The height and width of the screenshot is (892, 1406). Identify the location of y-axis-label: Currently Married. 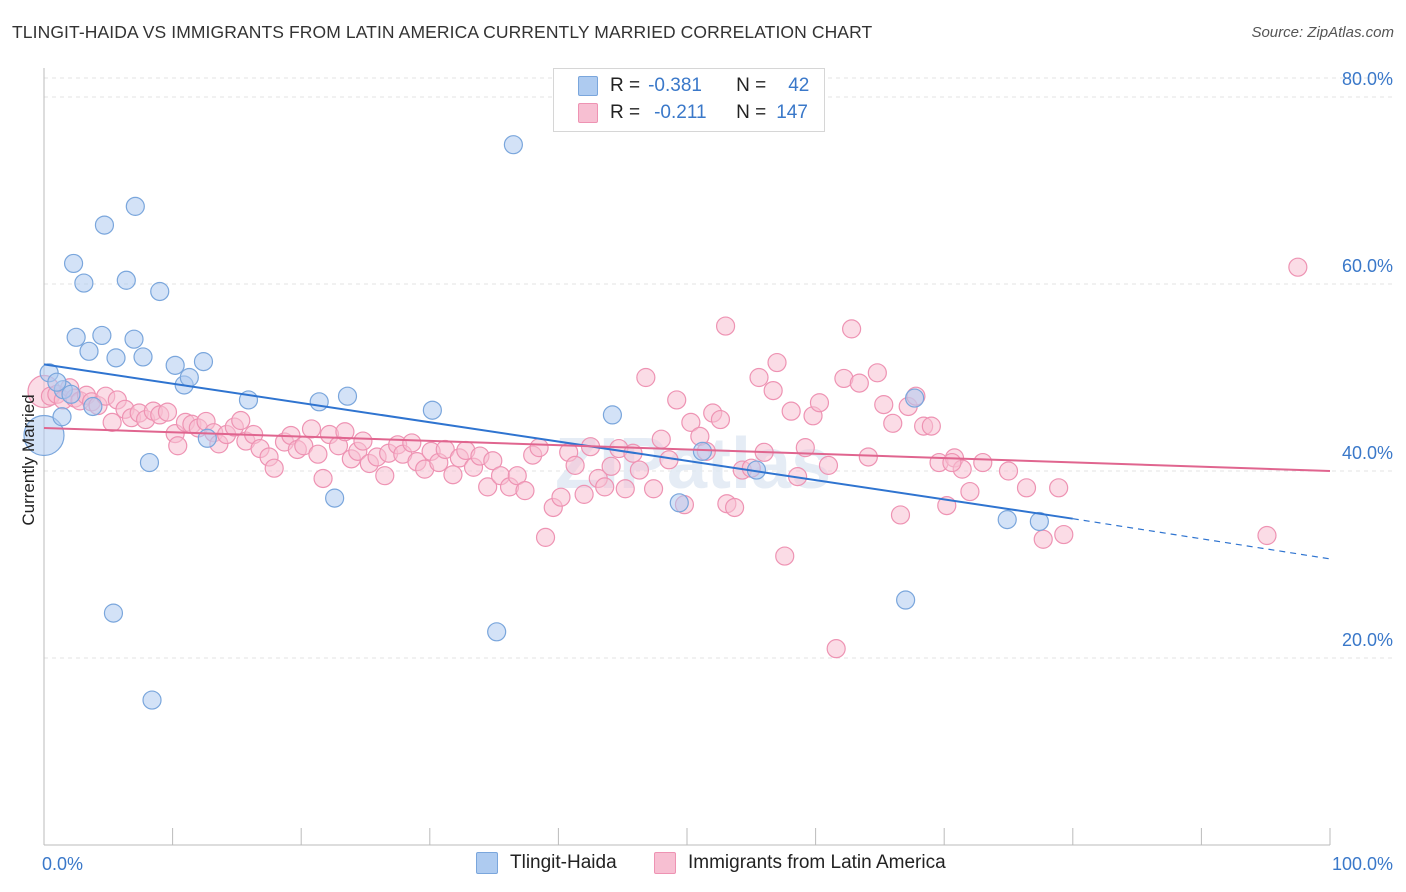
(28, 459).